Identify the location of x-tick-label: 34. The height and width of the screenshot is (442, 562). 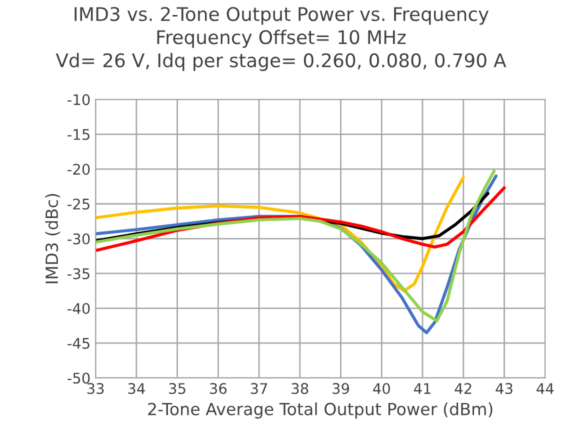
(136, 388).